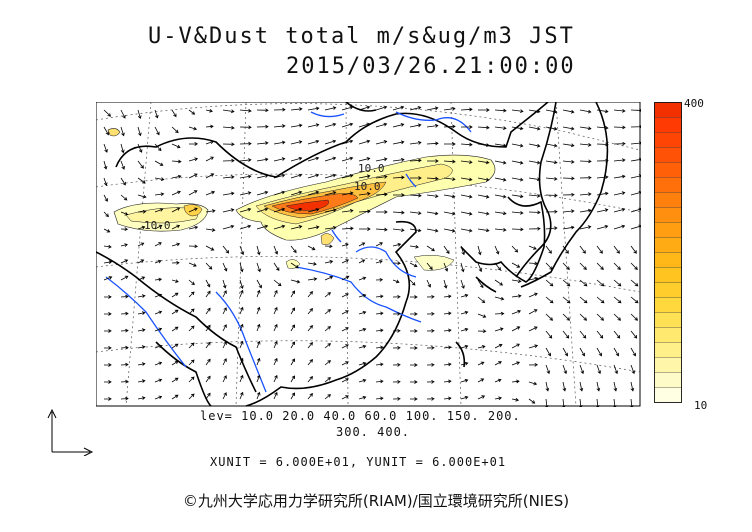 This screenshot has height=532, width=752. I want to click on timestamp: 2015/03/26.21:00:00, so click(431, 66).